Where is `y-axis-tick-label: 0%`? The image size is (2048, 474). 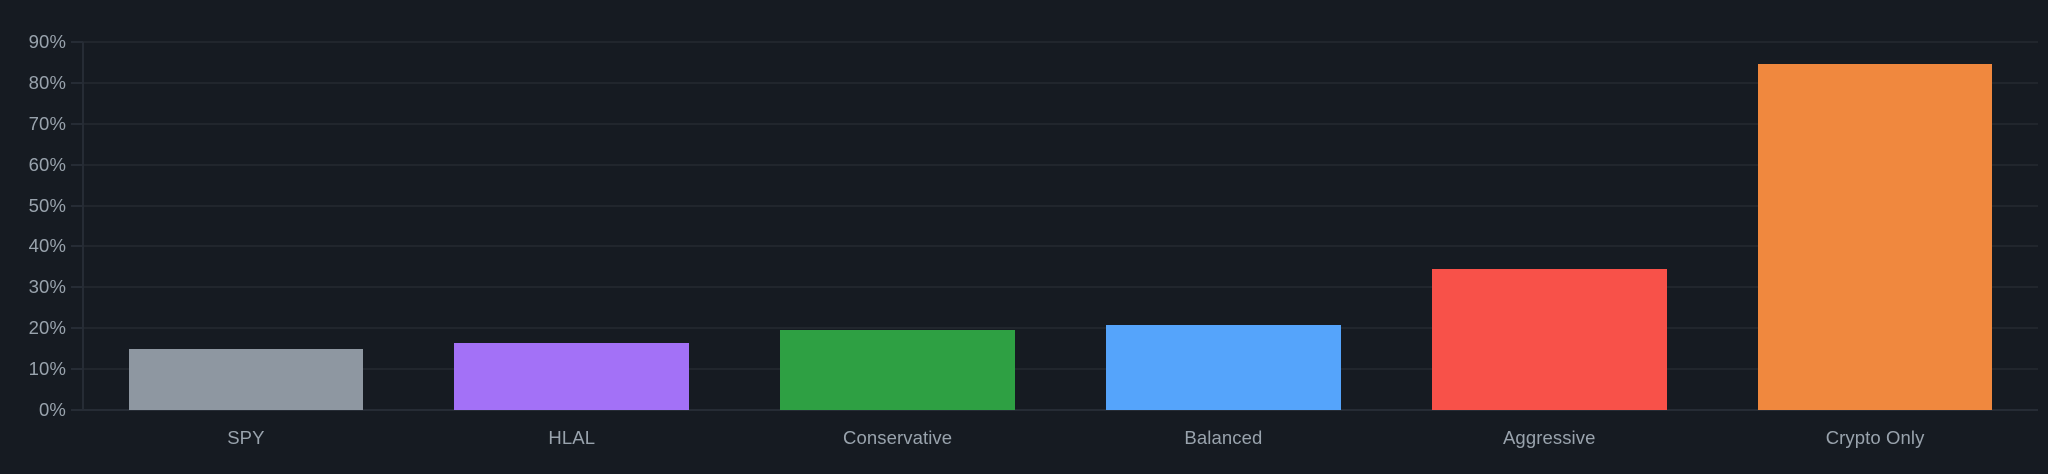
y-axis-tick-label: 0% is located at coordinates (52, 409).